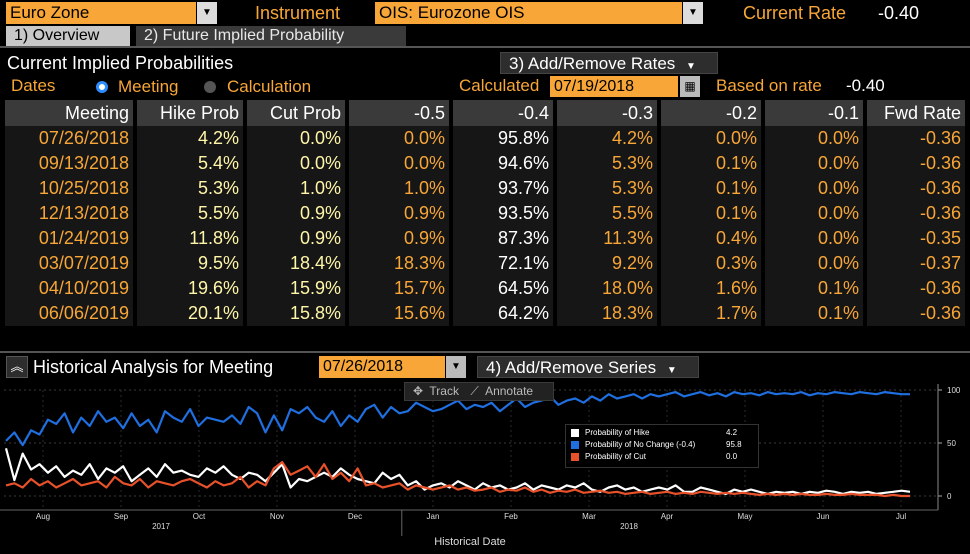  I want to click on tab-future-implied-probability: 2) Future Implied Probability, so click(271, 36).